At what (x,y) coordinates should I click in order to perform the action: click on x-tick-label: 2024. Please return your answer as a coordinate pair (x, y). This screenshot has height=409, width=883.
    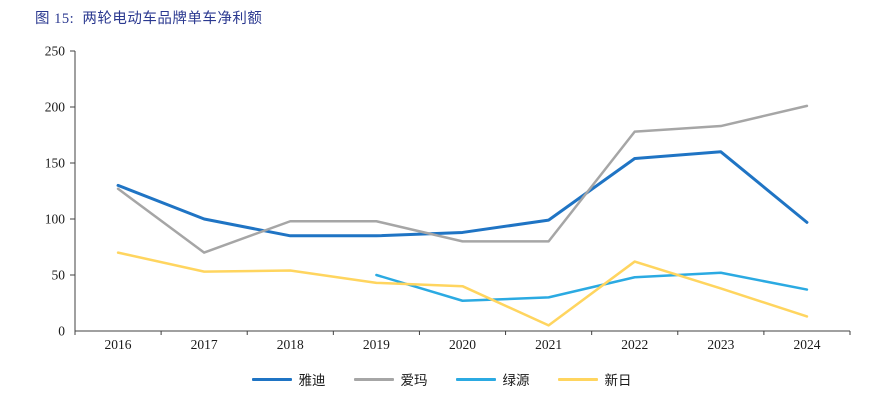
    Looking at the image, I should click on (806, 344).